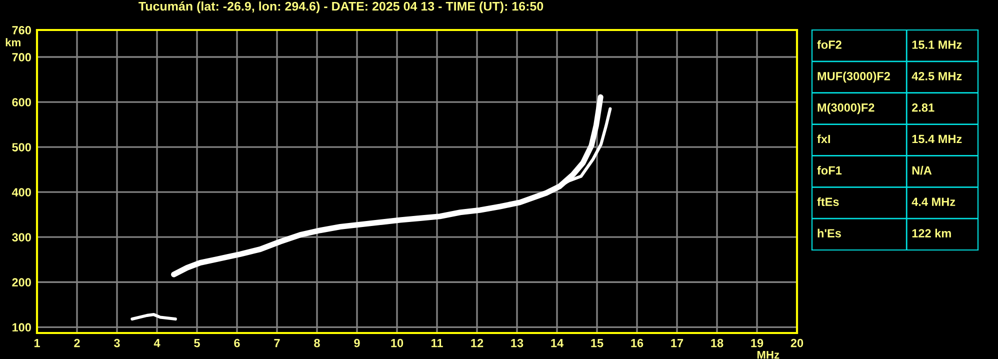  I want to click on x-tick-label: 13, so click(517, 343).